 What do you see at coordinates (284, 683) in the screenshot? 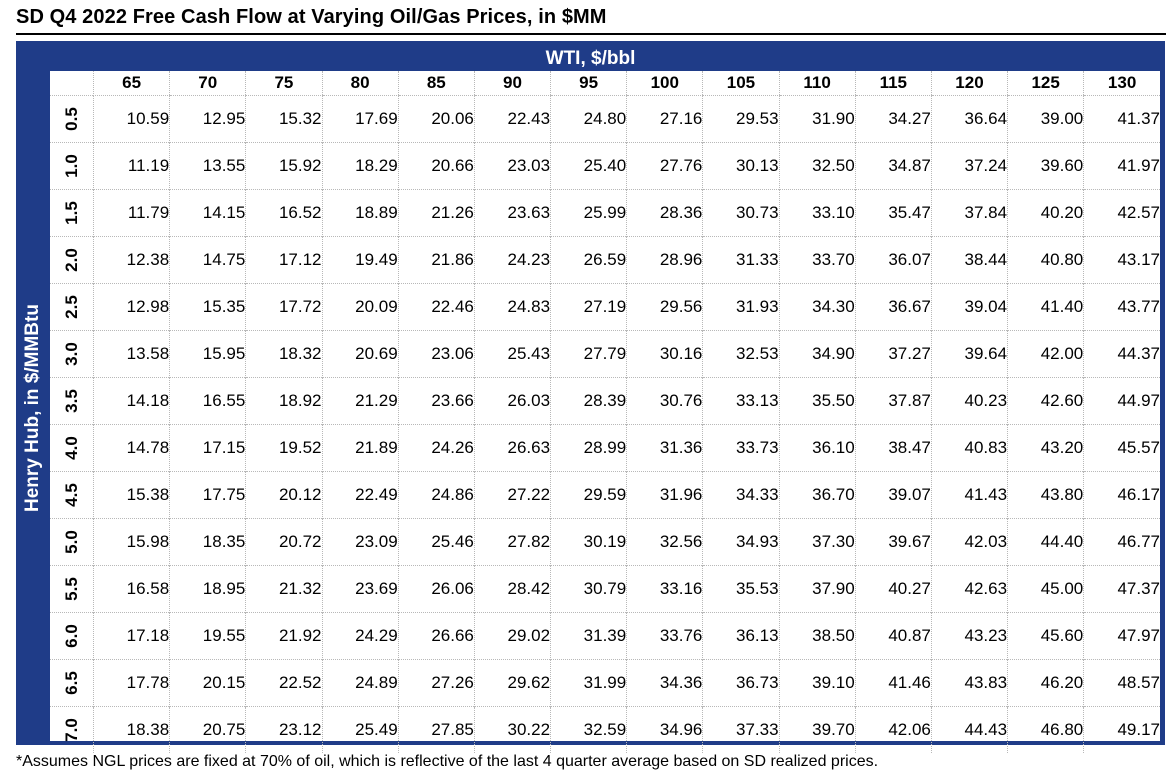
I see `fcf-value-cell: 22.52` at bounding box center [284, 683].